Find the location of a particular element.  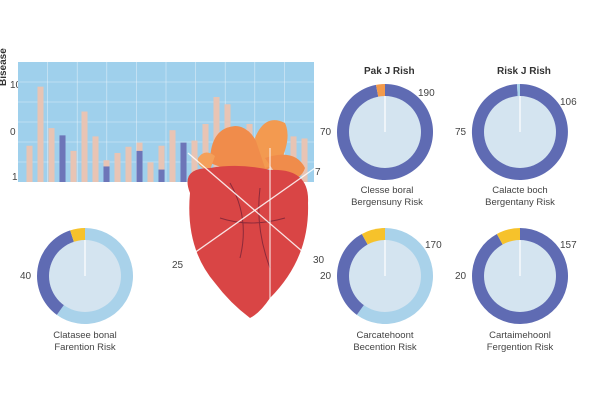

donut-5-right-label: 157 is located at coordinates (568, 245).